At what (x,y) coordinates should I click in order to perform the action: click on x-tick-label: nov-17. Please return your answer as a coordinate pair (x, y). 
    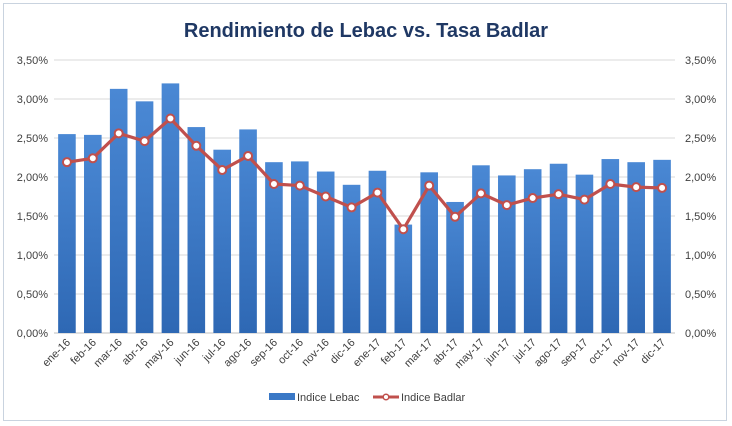
    Looking at the image, I should click on (626, 353).